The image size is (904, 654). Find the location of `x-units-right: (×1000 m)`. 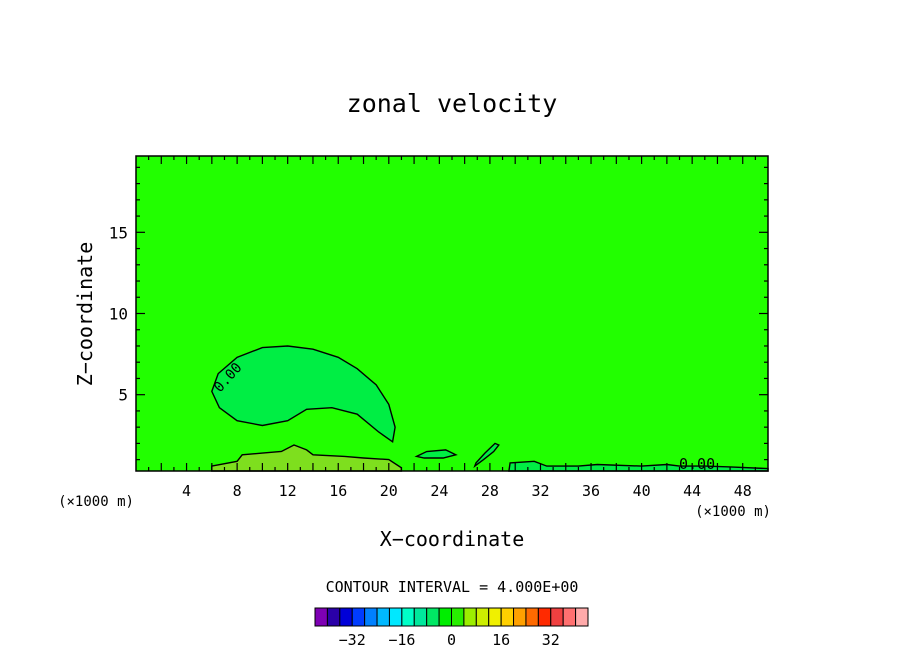

x-units-right: (×1000 m) is located at coordinates (733, 512).